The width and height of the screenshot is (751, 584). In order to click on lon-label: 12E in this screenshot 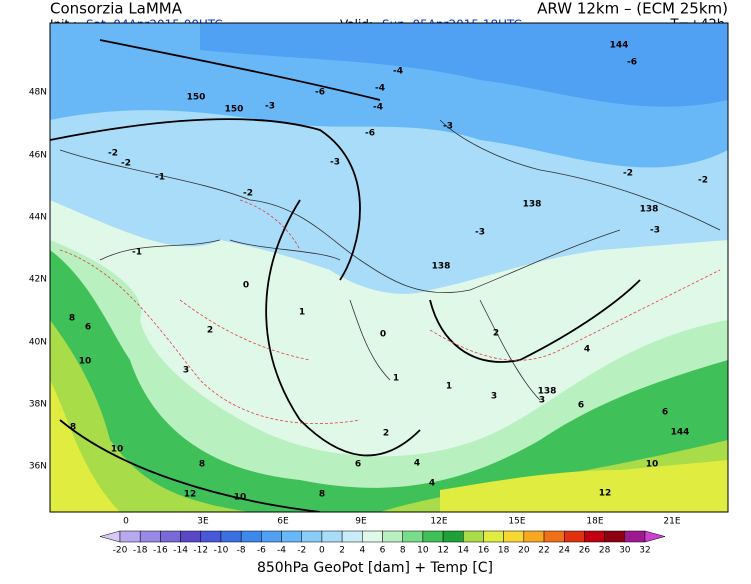, I will do `click(438, 522)`.